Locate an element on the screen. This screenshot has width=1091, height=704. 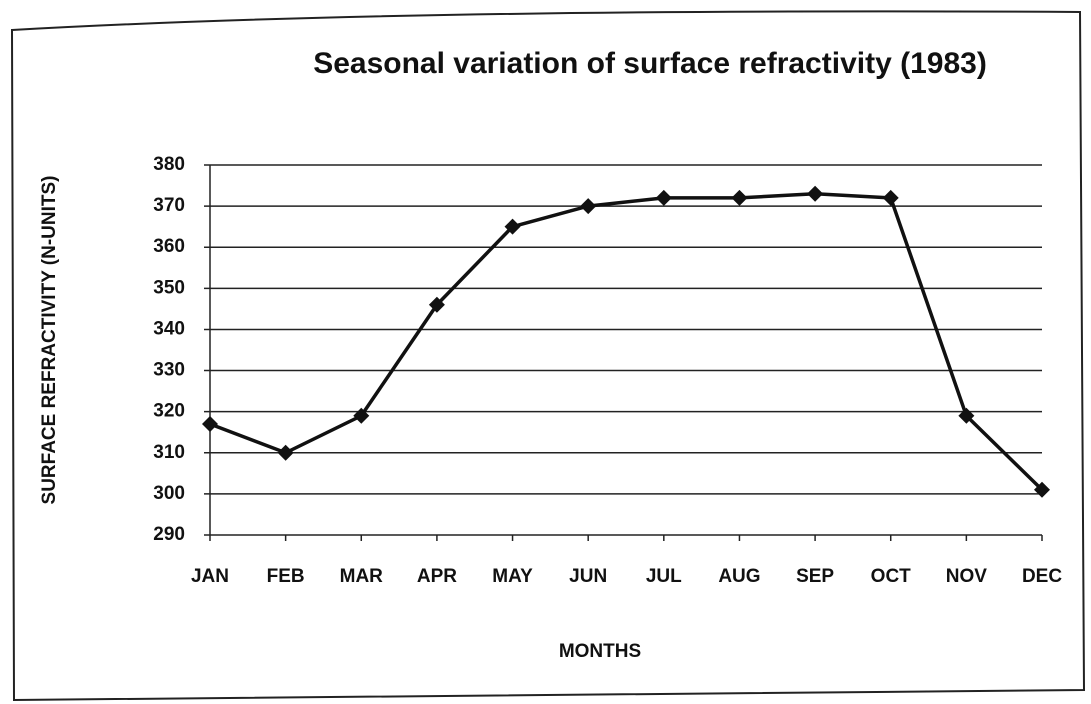
x-tick-label: FEB is located at coordinates (286, 576).